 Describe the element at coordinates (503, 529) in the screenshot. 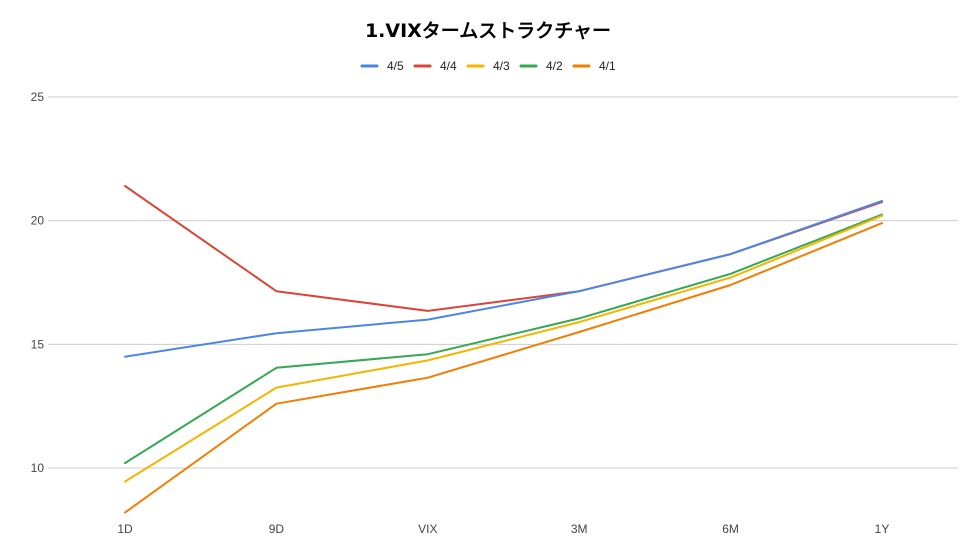

I see `x-axis-ticks: 1D 9D VIX 3M 6M 1Y` at that location.